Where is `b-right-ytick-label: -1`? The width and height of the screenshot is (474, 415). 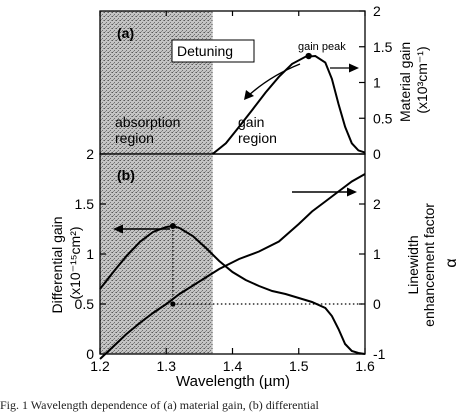
b-right-ytick-label: -1 is located at coordinates (379, 354).